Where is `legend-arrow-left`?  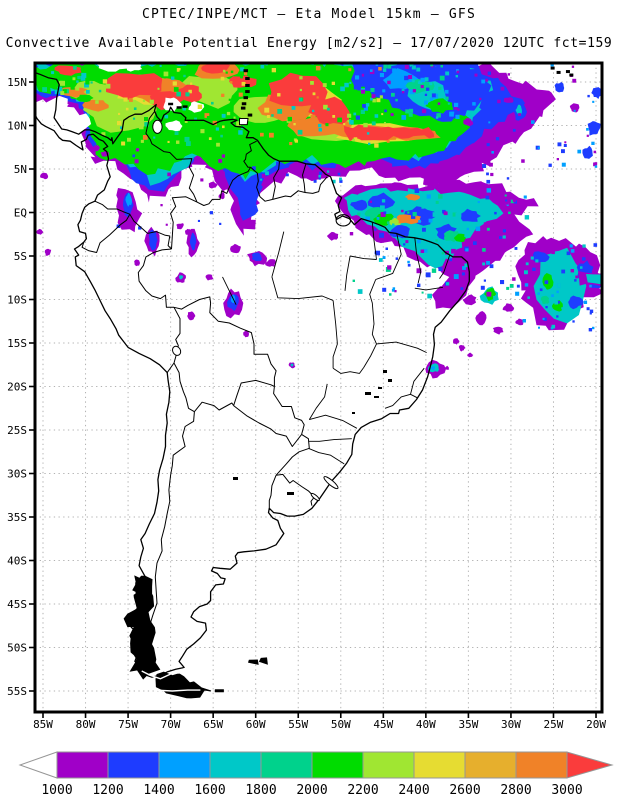 legend-arrow-left is located at coordinates (38, 765).